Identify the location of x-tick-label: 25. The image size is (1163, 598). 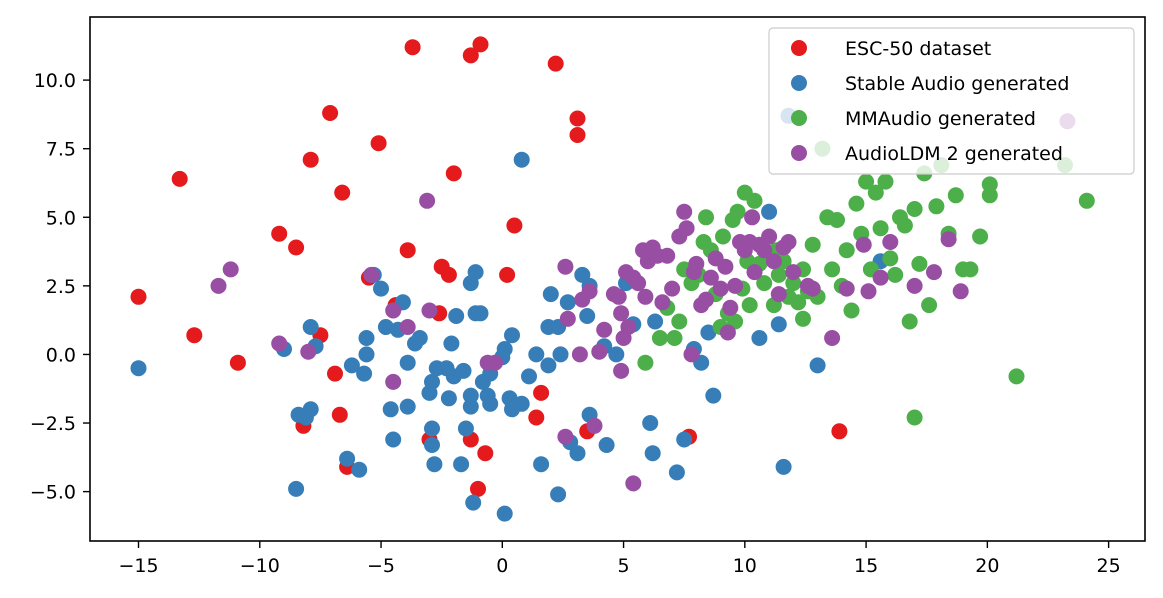
(1109, 566).